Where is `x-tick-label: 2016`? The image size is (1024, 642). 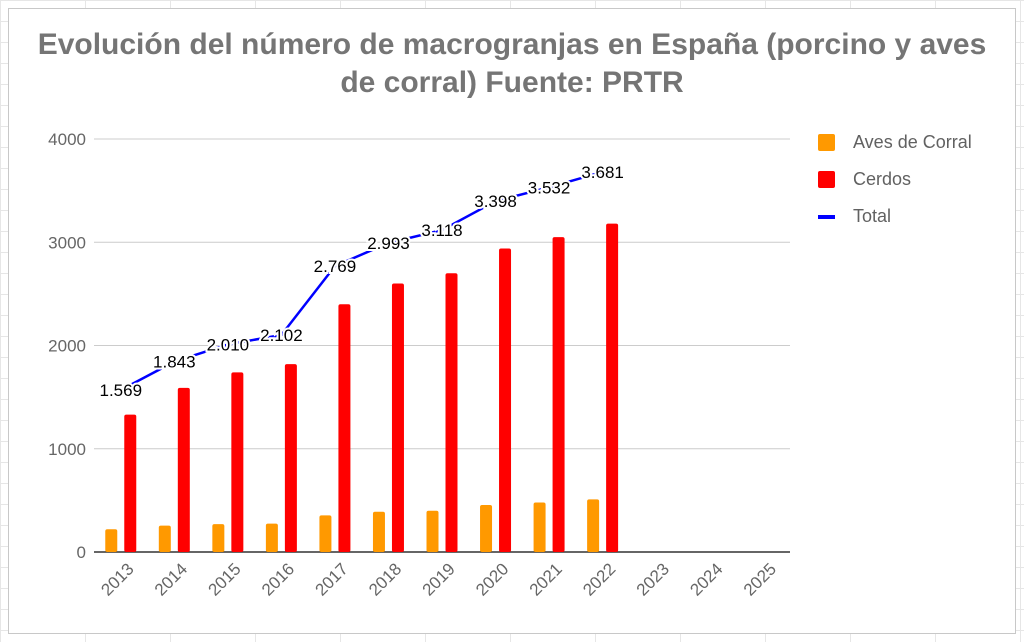
x-tick-label: 2016 is located at coordinates (278, 579).